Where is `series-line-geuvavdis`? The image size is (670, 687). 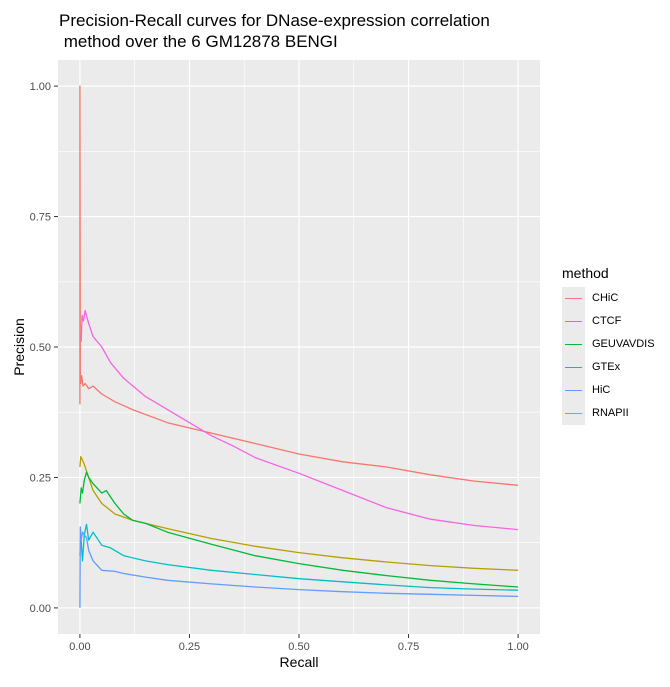
series-line-geuvavdis is located at coordinates (299, 529).